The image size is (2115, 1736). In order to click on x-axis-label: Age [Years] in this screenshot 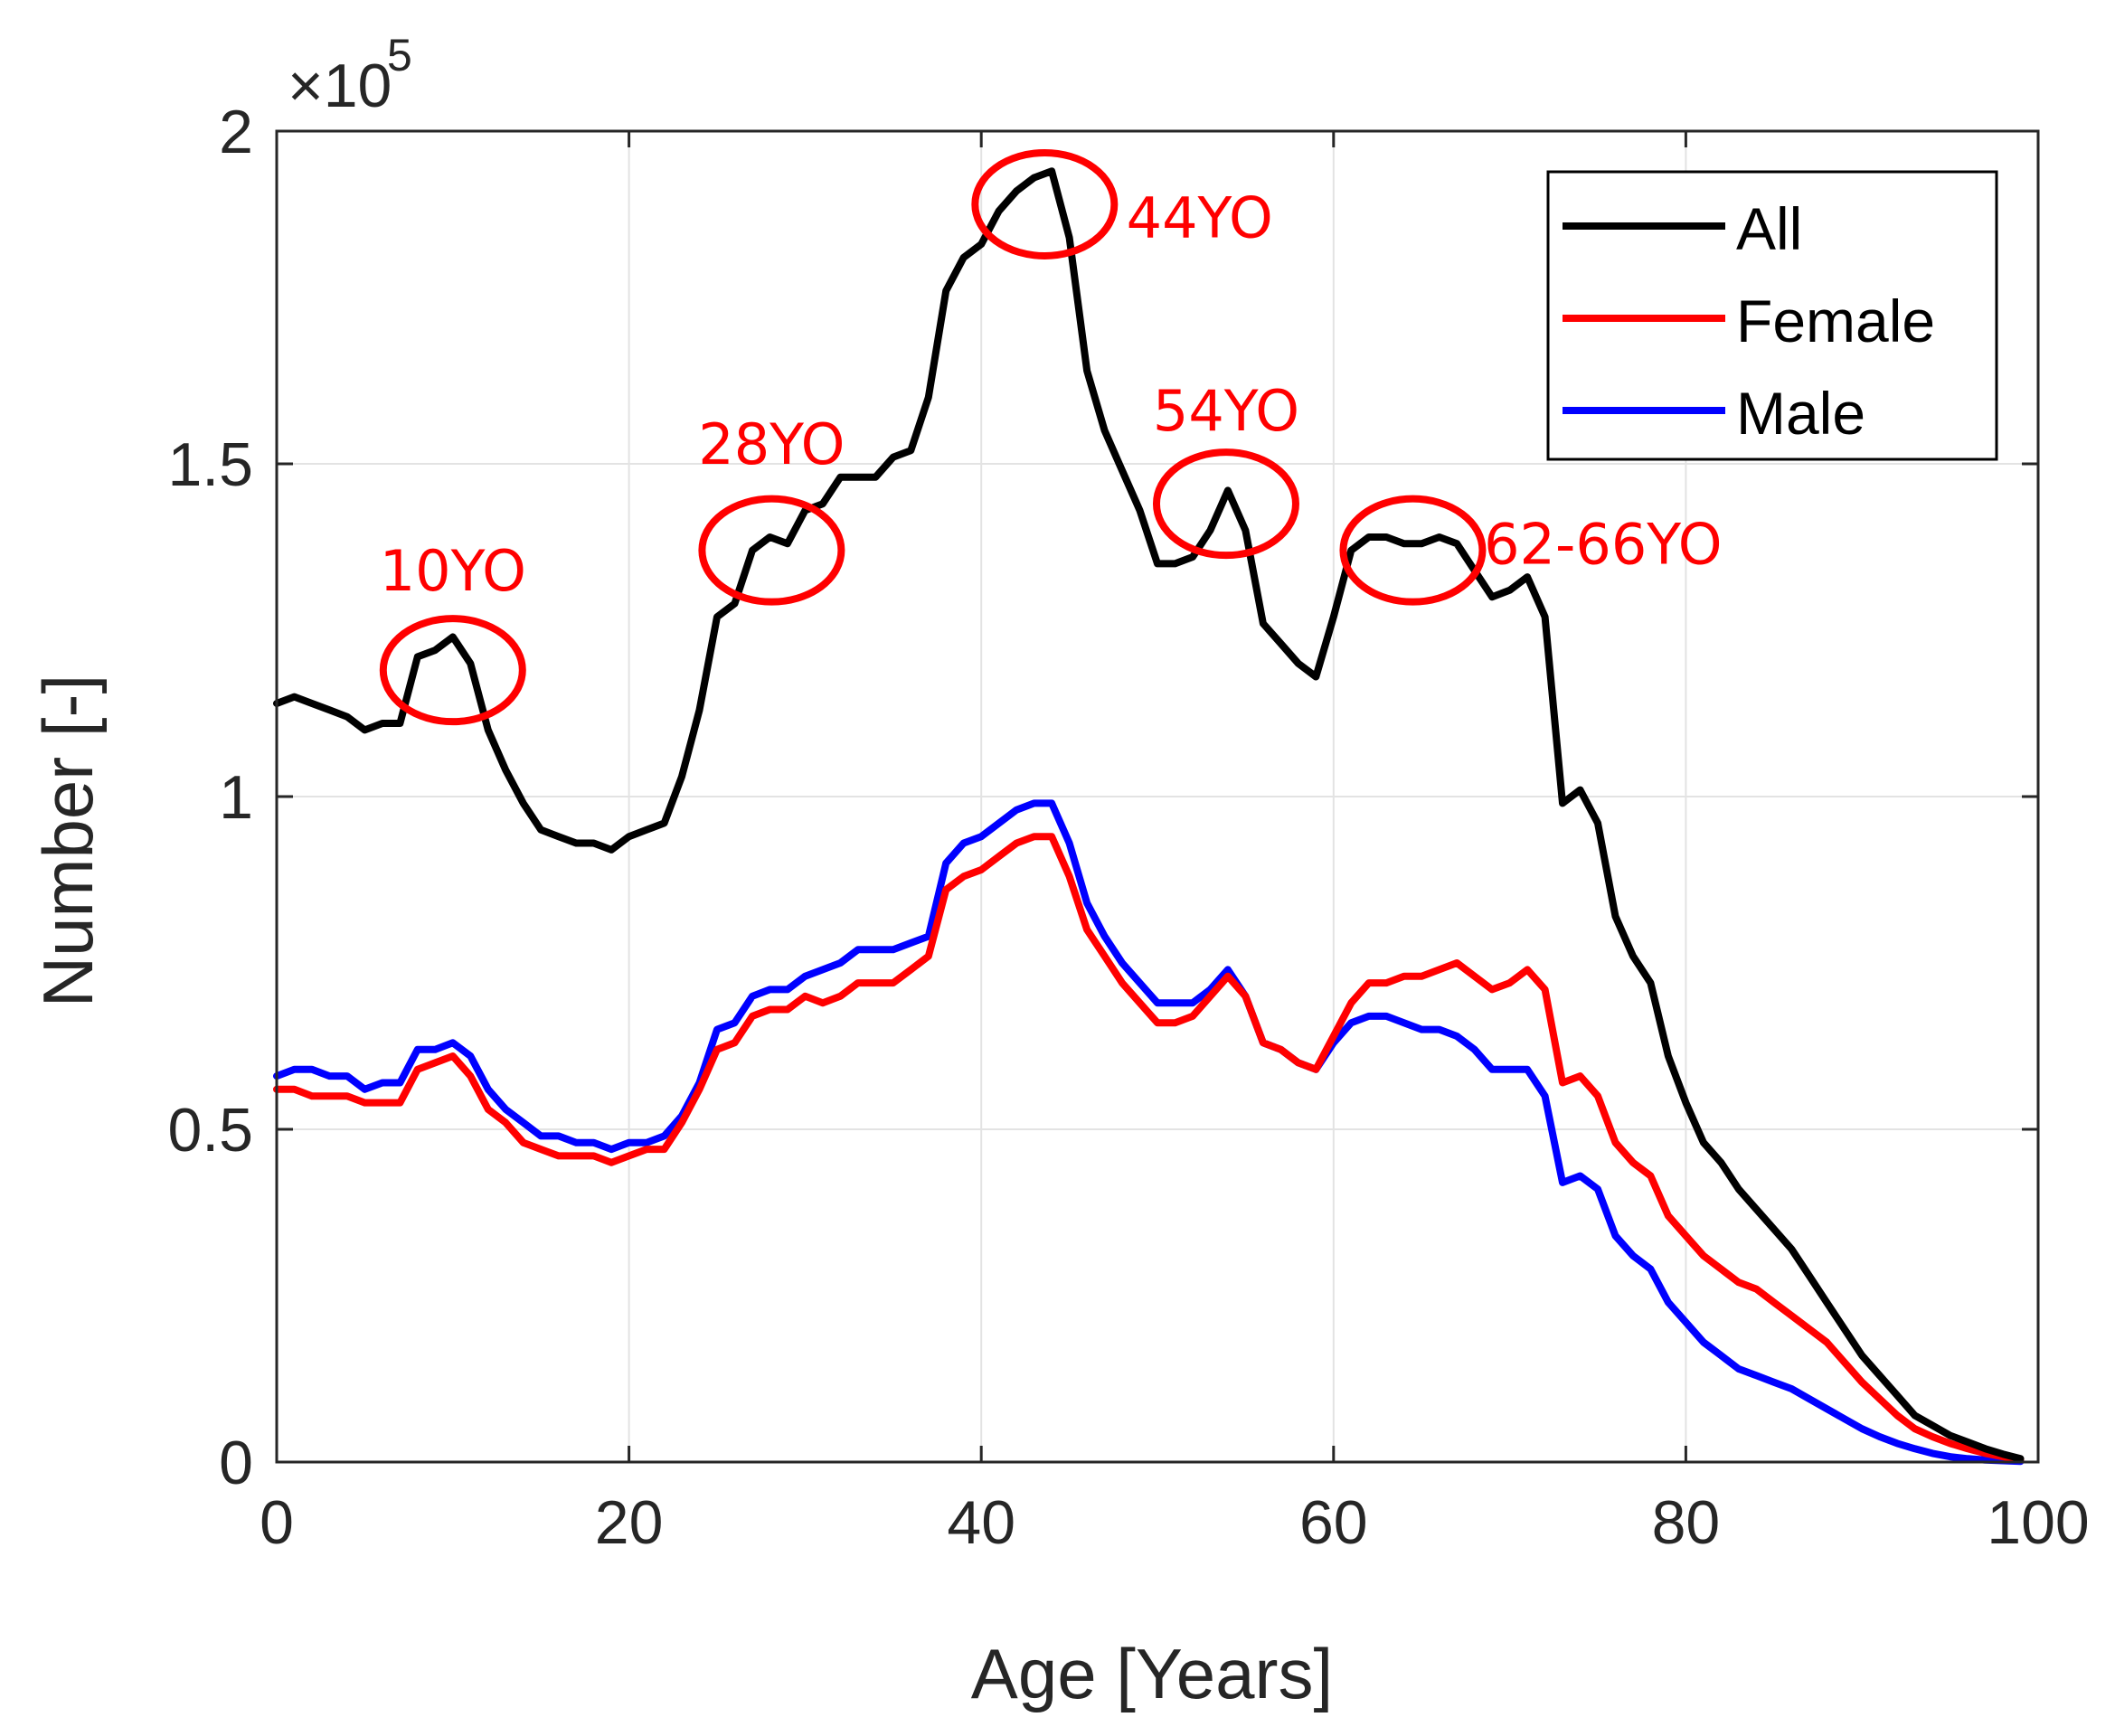, I will do `click(1152, 1674)`.